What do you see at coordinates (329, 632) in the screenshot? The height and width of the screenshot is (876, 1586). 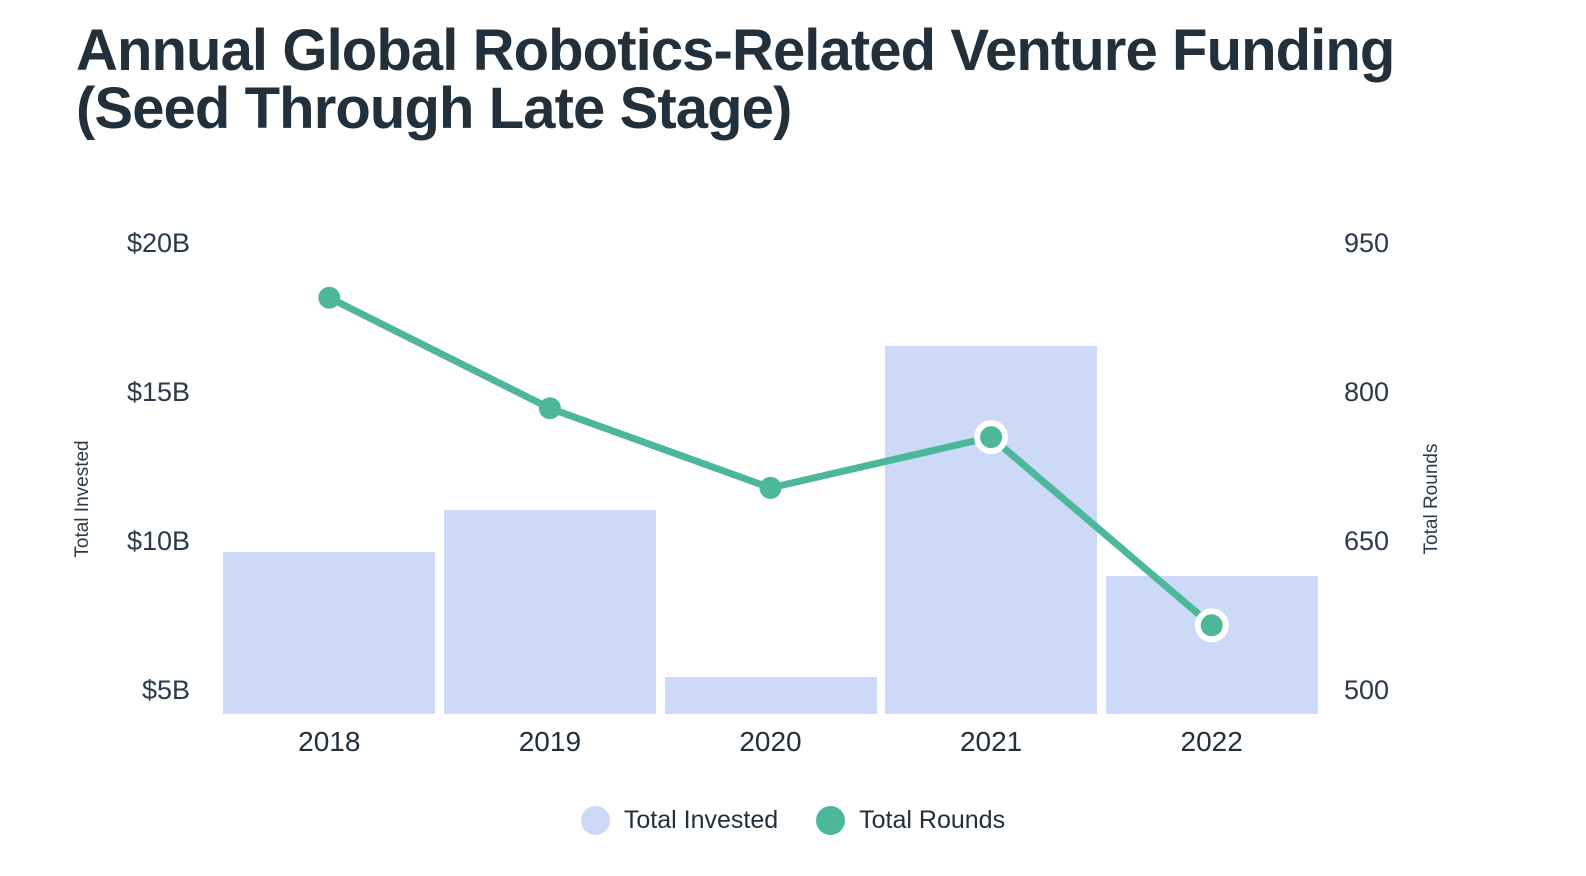 I see `bar-2018` at bounding box center [329, 632].